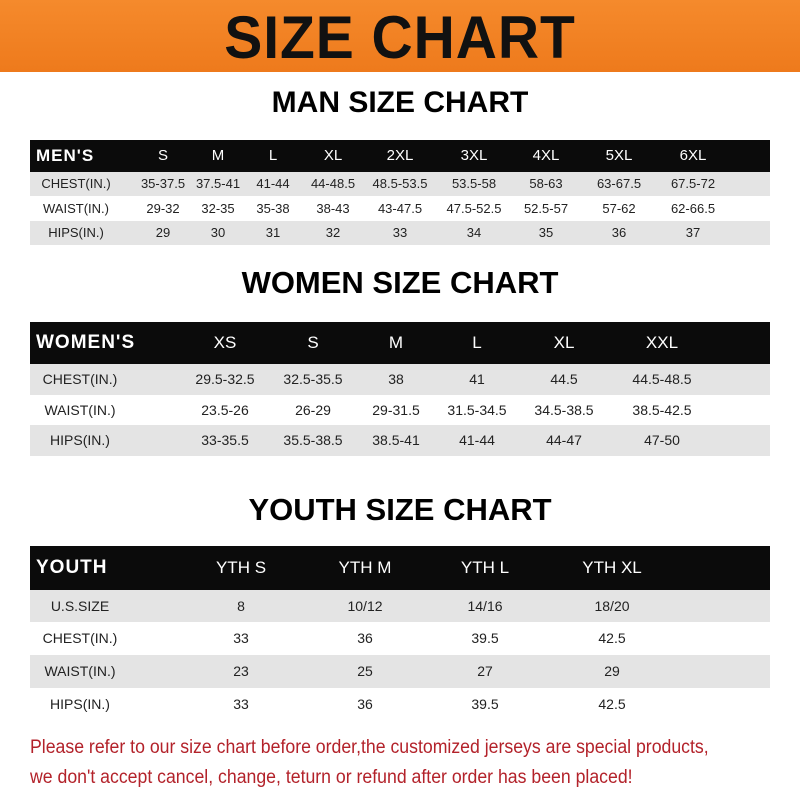  Describe the element at coordinates (163, 155) in the screenshot. I see `size-header-cell: S` at that location.